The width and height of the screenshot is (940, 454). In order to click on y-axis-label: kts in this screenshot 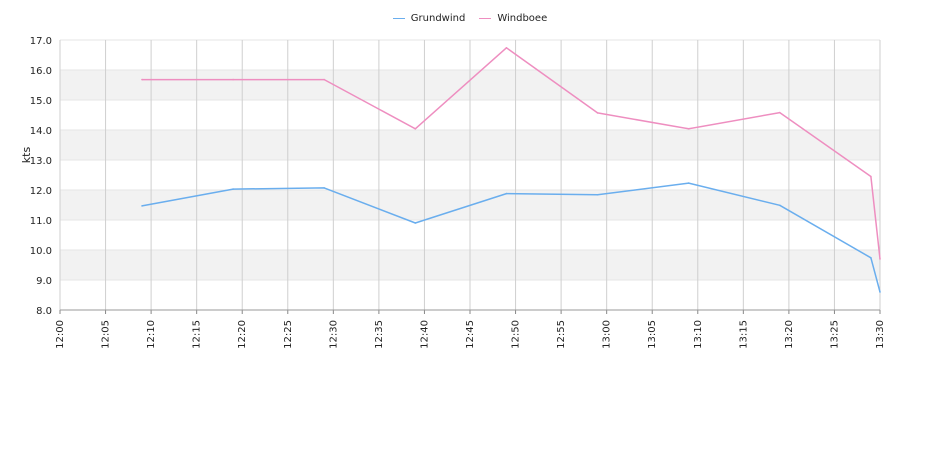, I will do `click(26, 155)`.